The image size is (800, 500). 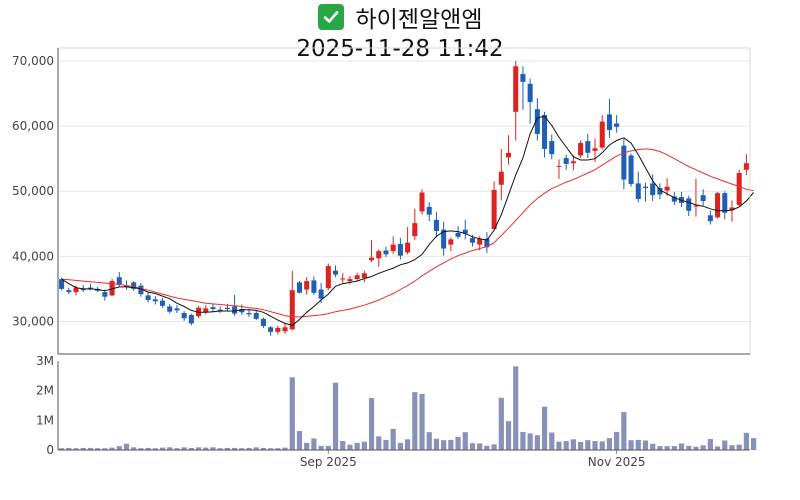 What do you see at coordinates (33, 61) in the screenshot?
I see `price-tick-label: 70,000` at bounding box center [33, 61].